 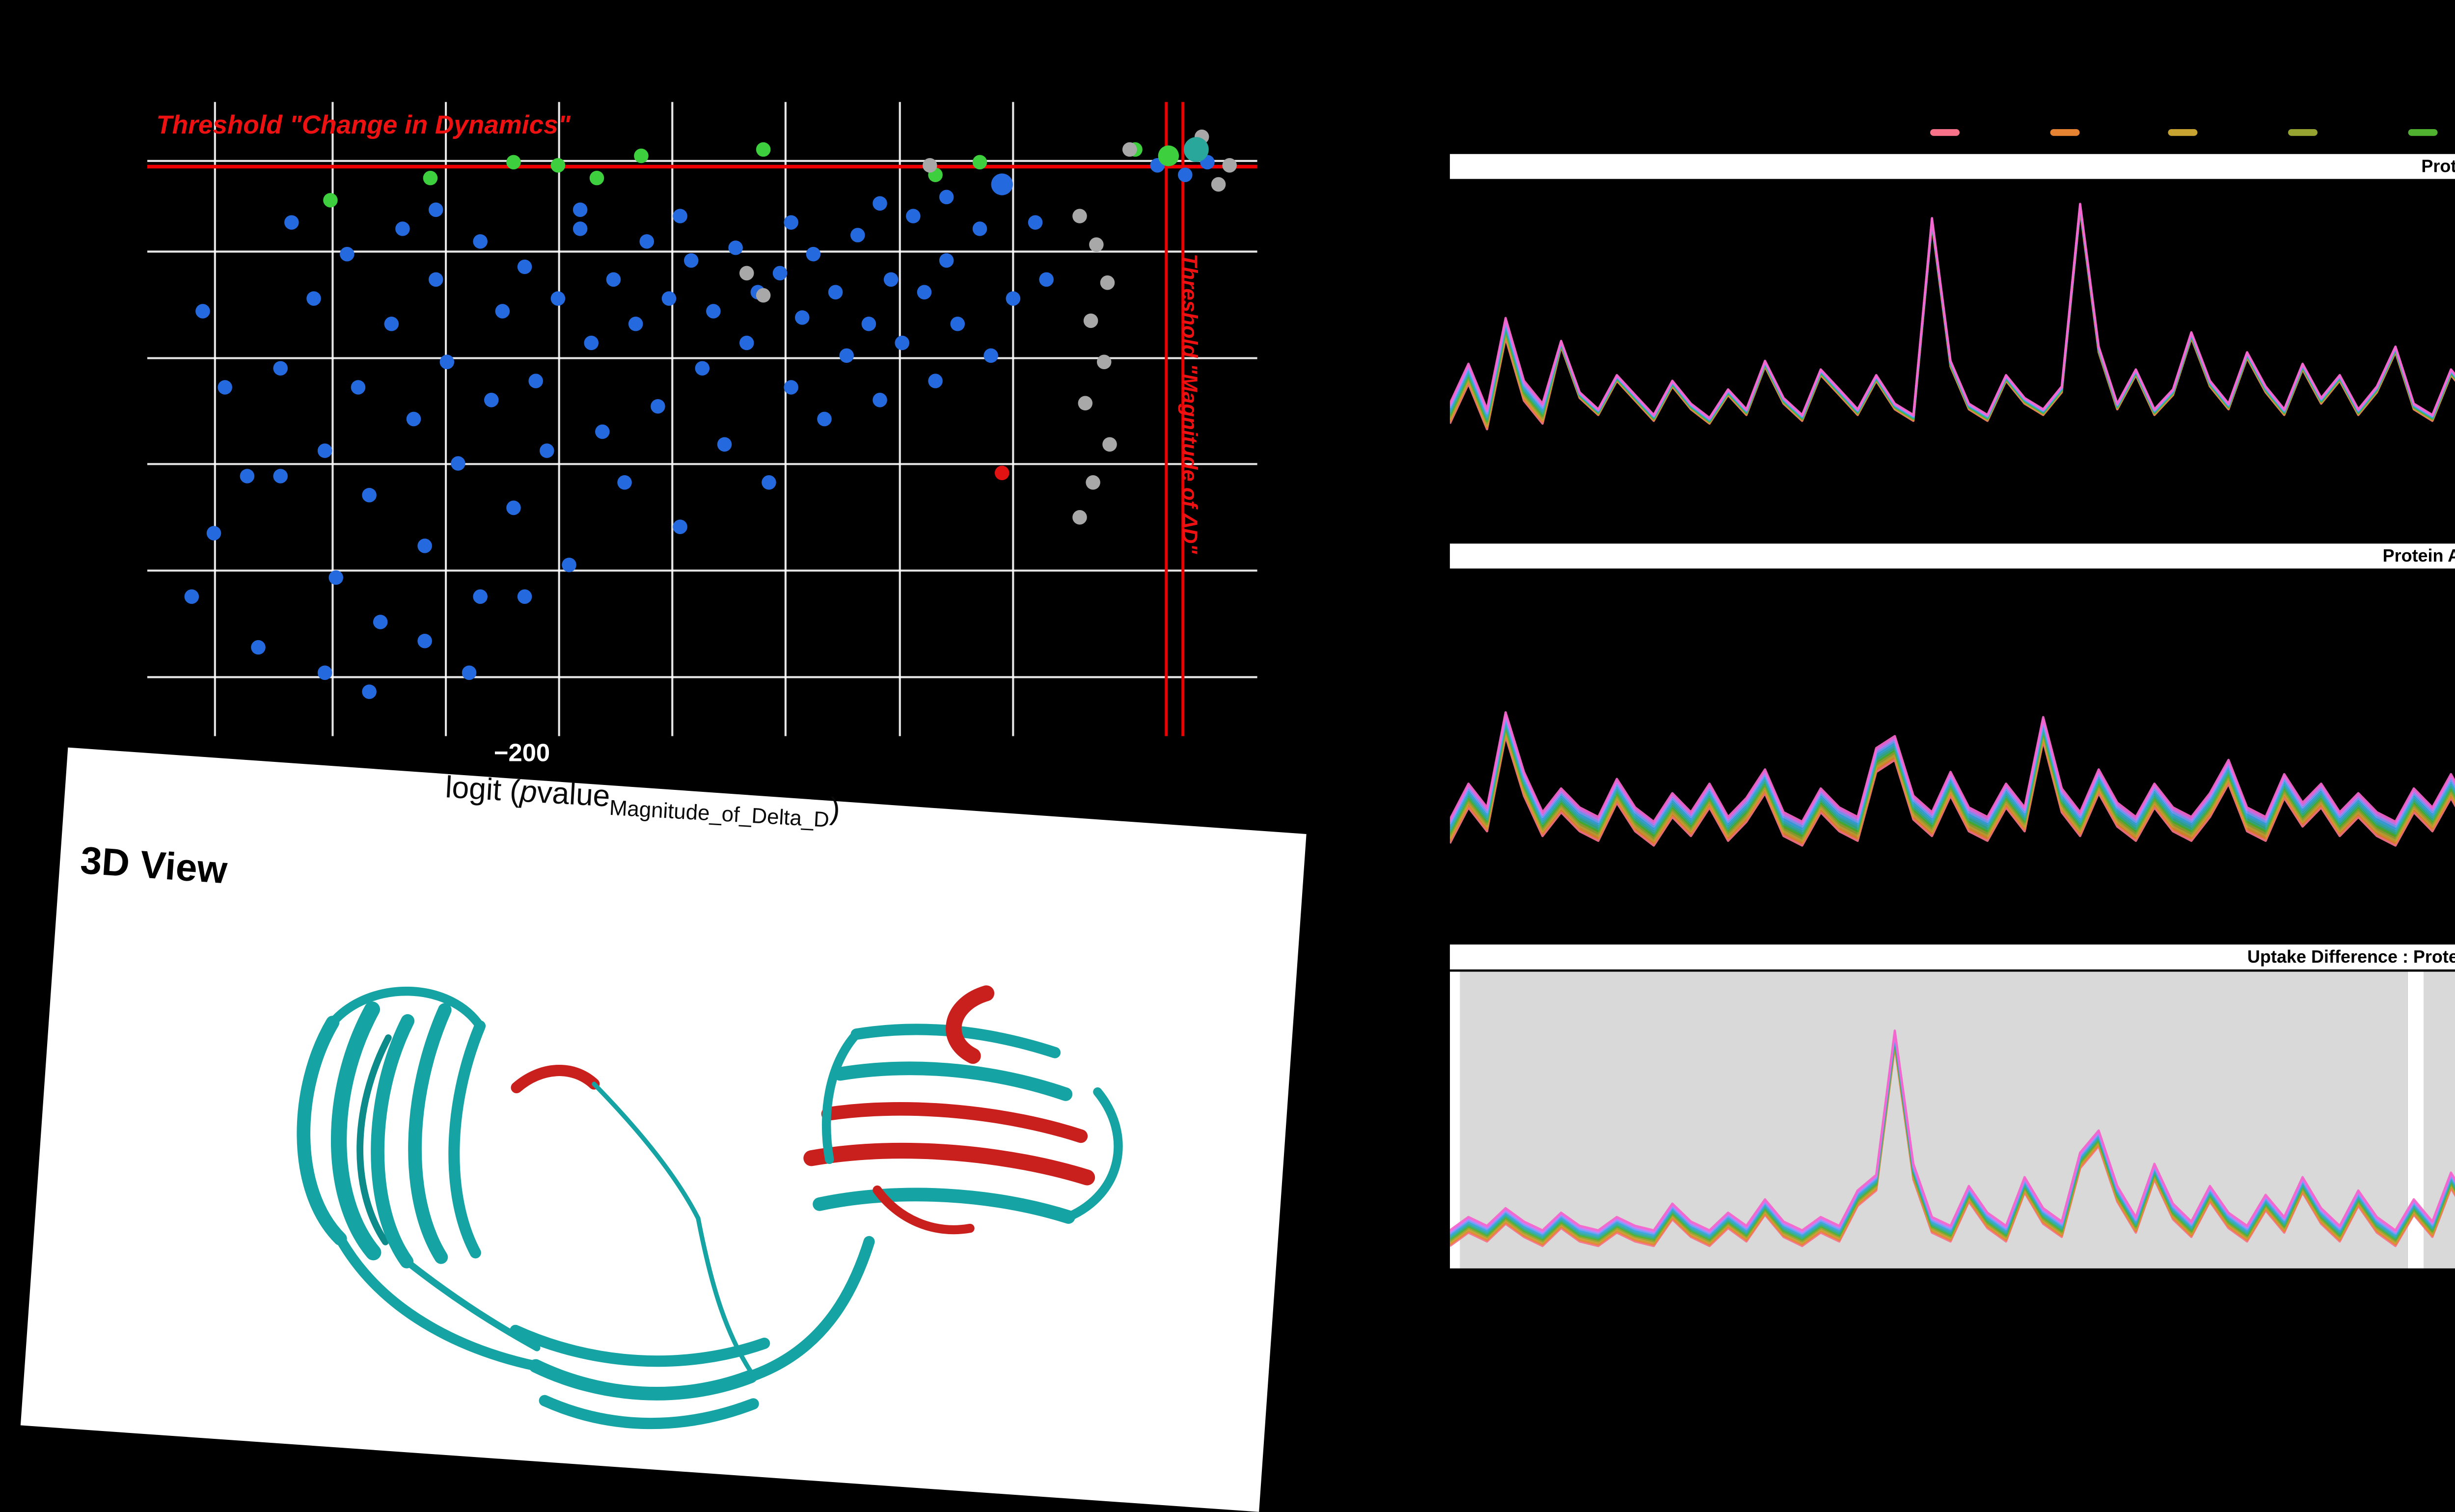 I want to click on uptake-difference-chart, so click(x=1952, y=1120).